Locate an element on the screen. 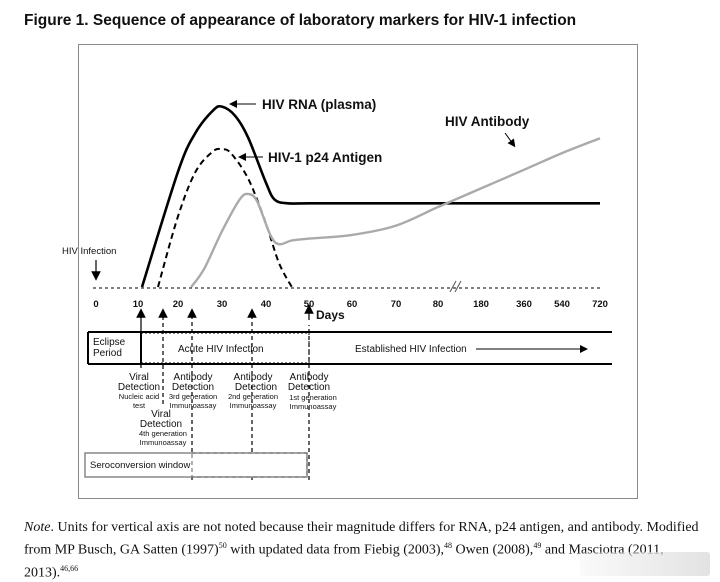  x-ticks: 0 10 20 30 40 50 60 70 80 180 360 540 720 is located at coordinates (350, 304).